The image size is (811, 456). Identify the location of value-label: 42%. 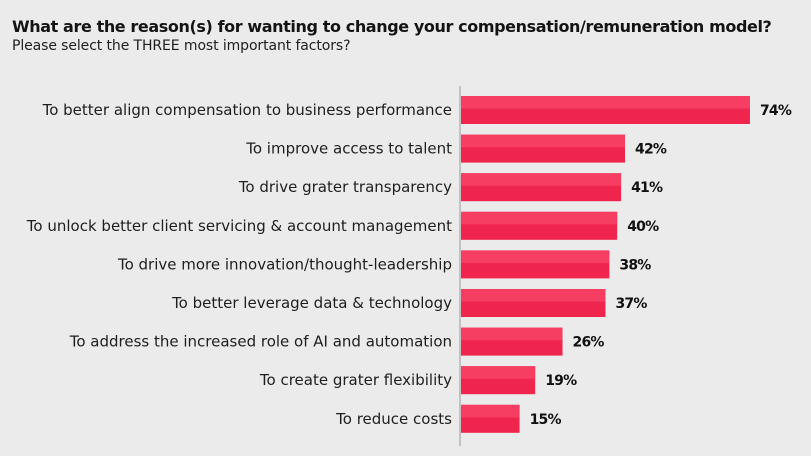
(651, 150).